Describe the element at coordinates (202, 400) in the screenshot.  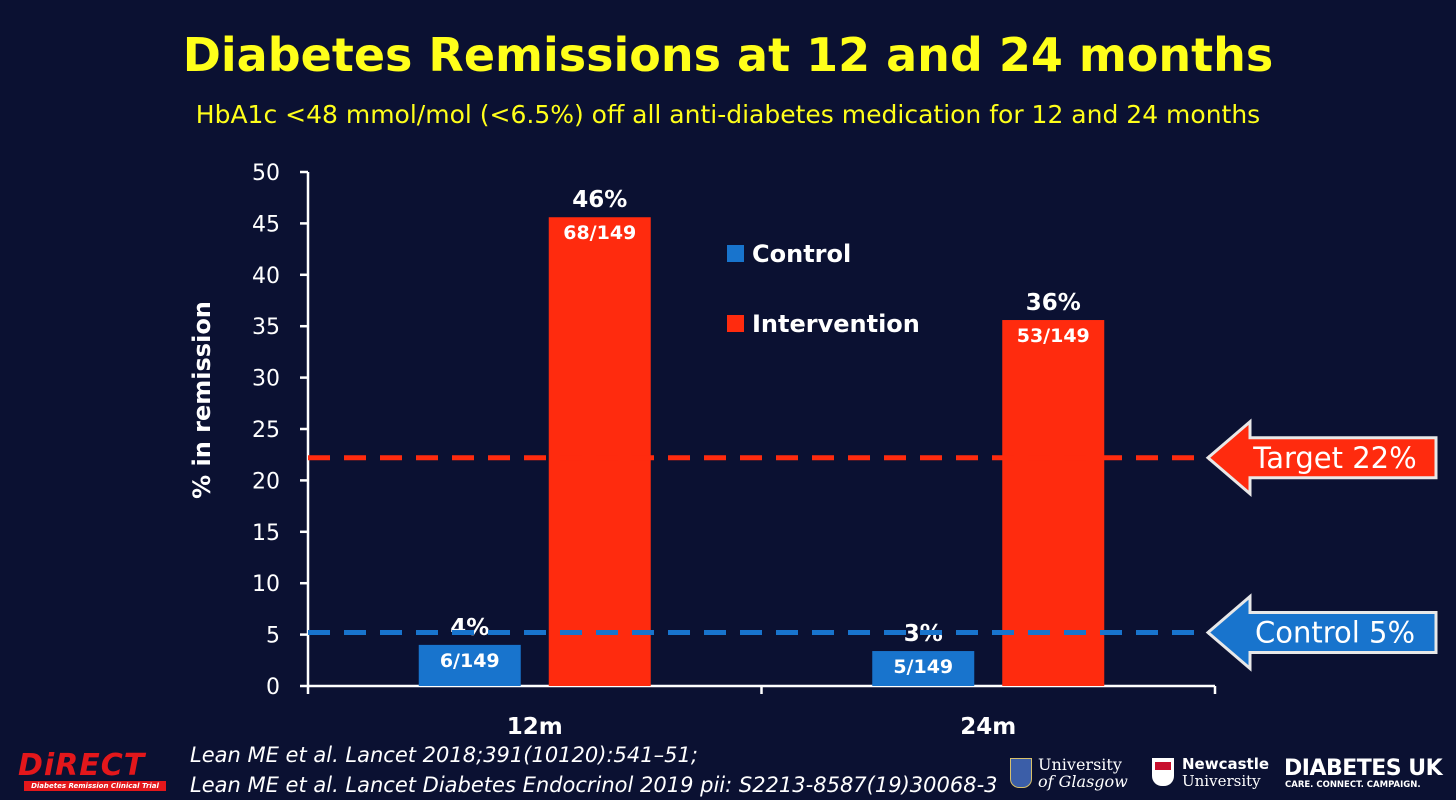
I see `y-axis-label: % in remission` at that location.